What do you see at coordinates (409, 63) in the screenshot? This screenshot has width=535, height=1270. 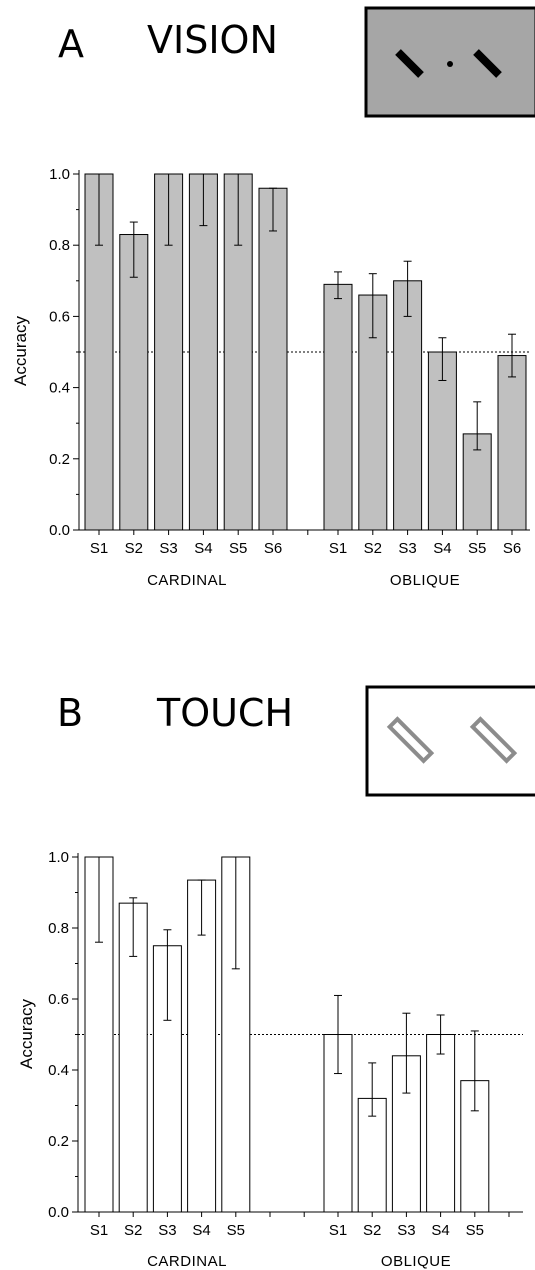 I see `vision-left-bar` at bounding box center [409, 63].